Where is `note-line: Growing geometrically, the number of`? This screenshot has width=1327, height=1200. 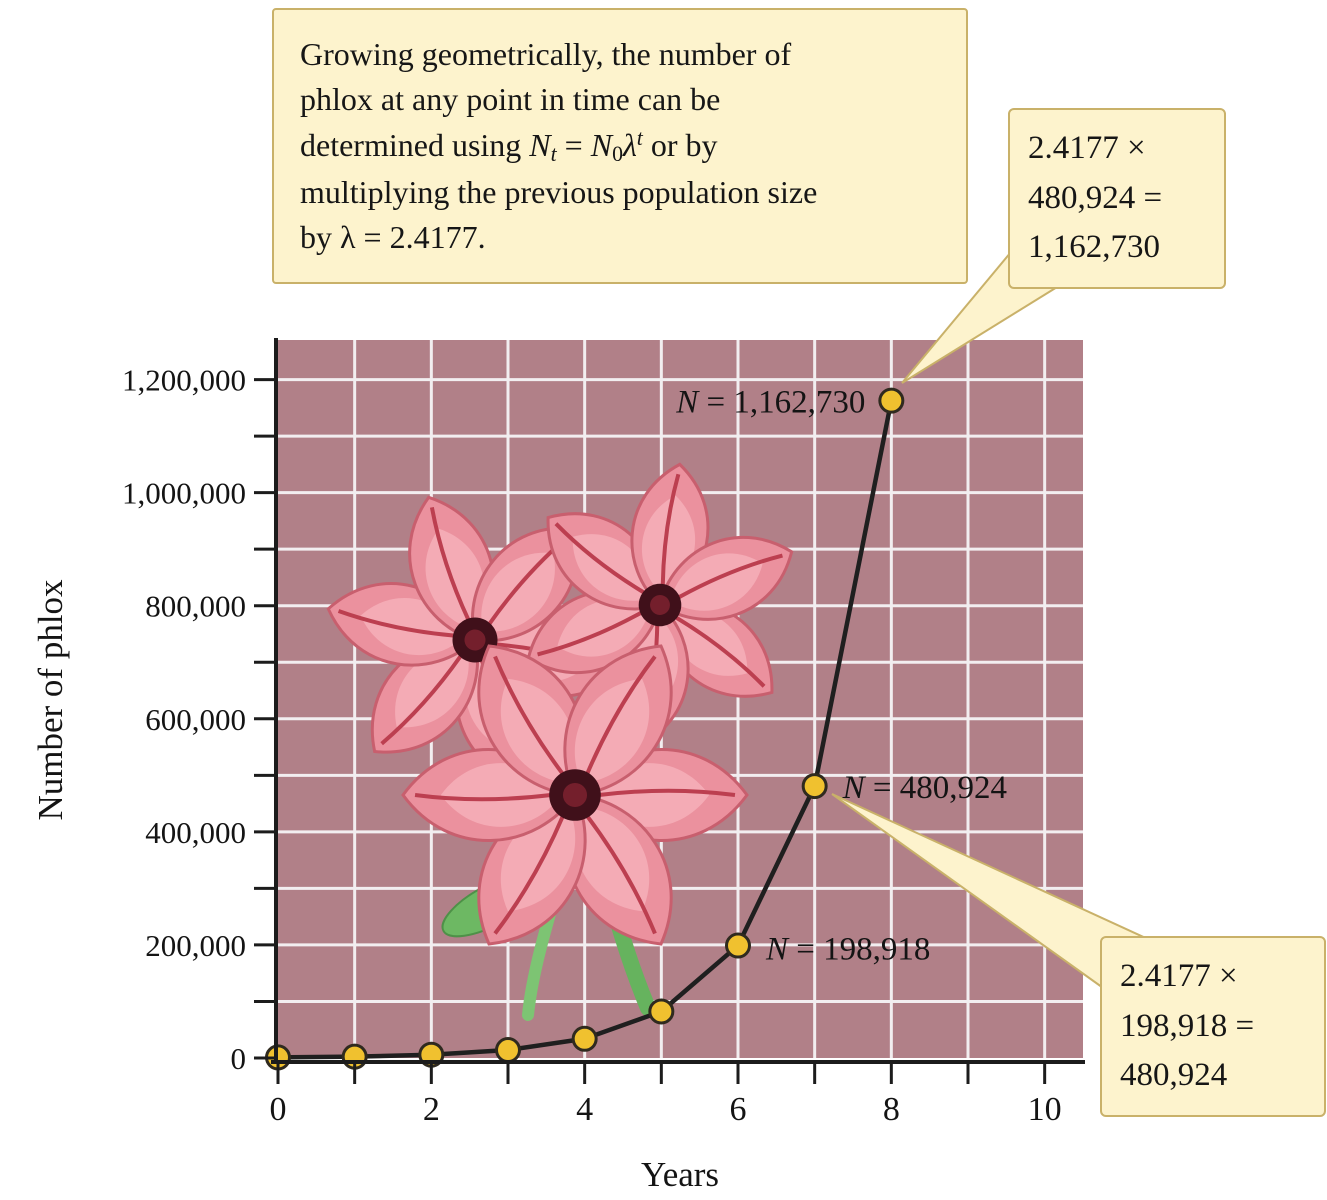
note-line: Growing geometrically, the number of is located at coordinates (620, 54).